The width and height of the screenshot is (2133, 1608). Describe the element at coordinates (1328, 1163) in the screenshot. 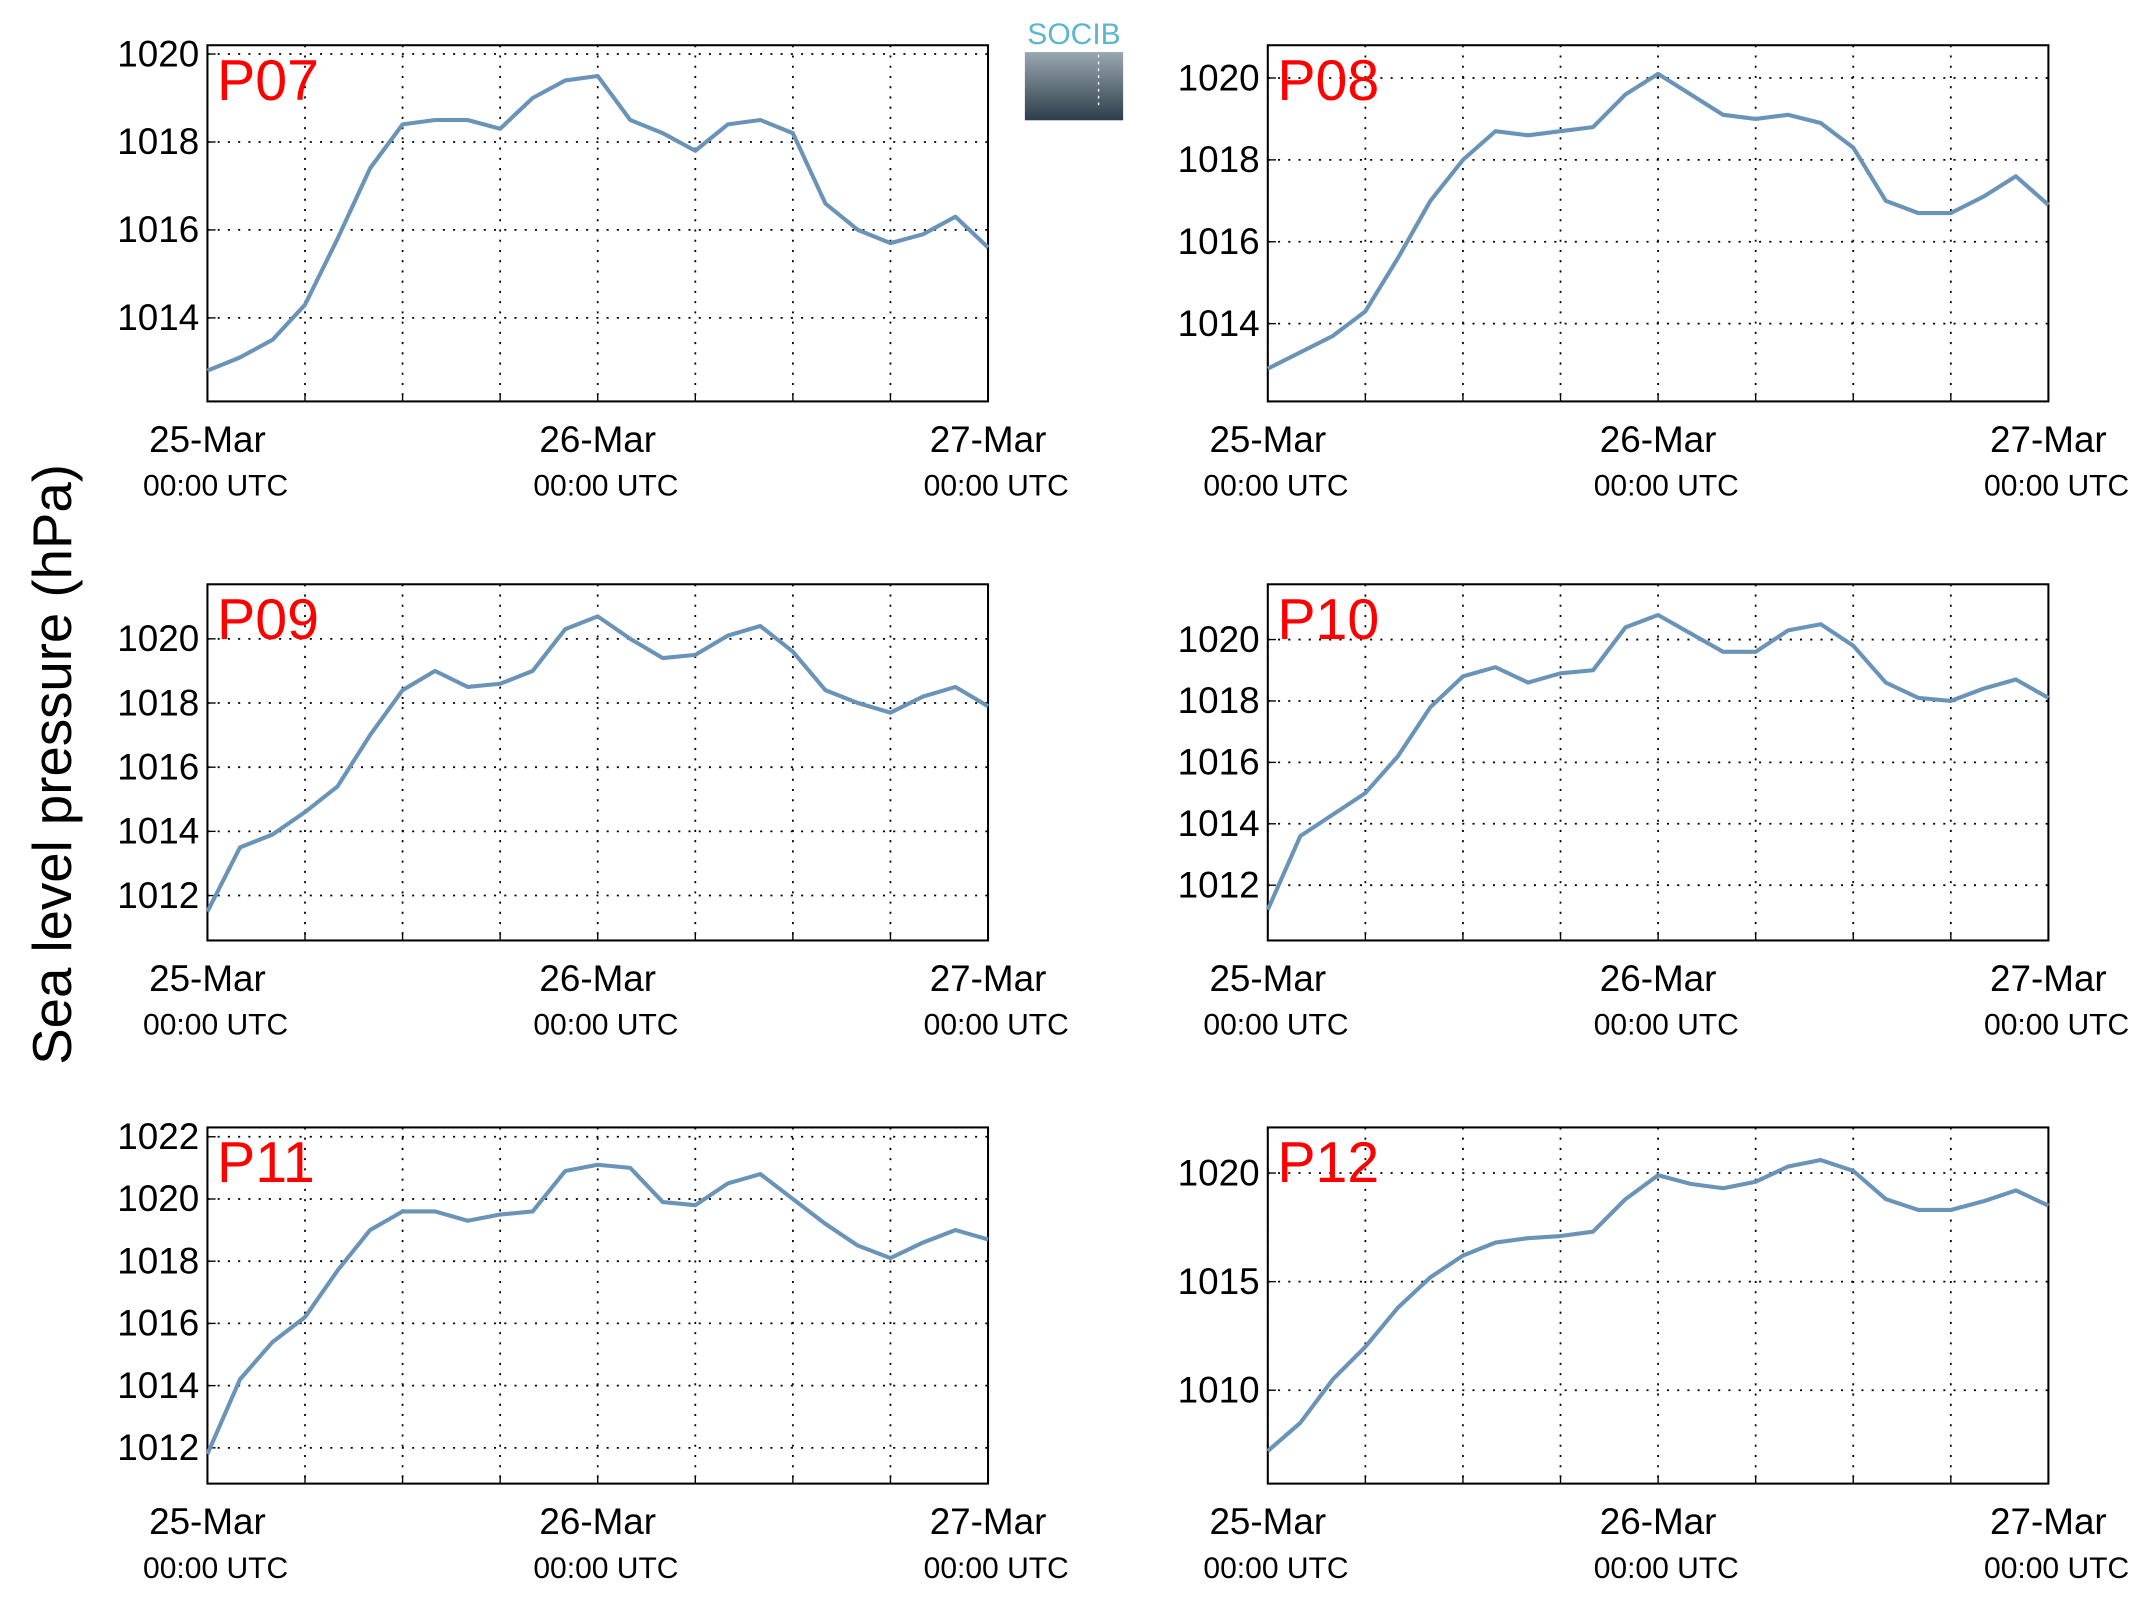

I see `panel-title: P12` at that location.